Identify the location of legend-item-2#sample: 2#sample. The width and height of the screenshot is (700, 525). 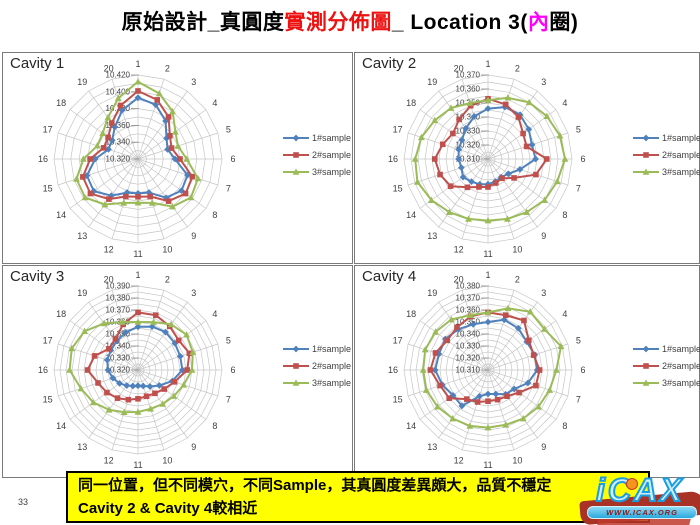
(317, 155).